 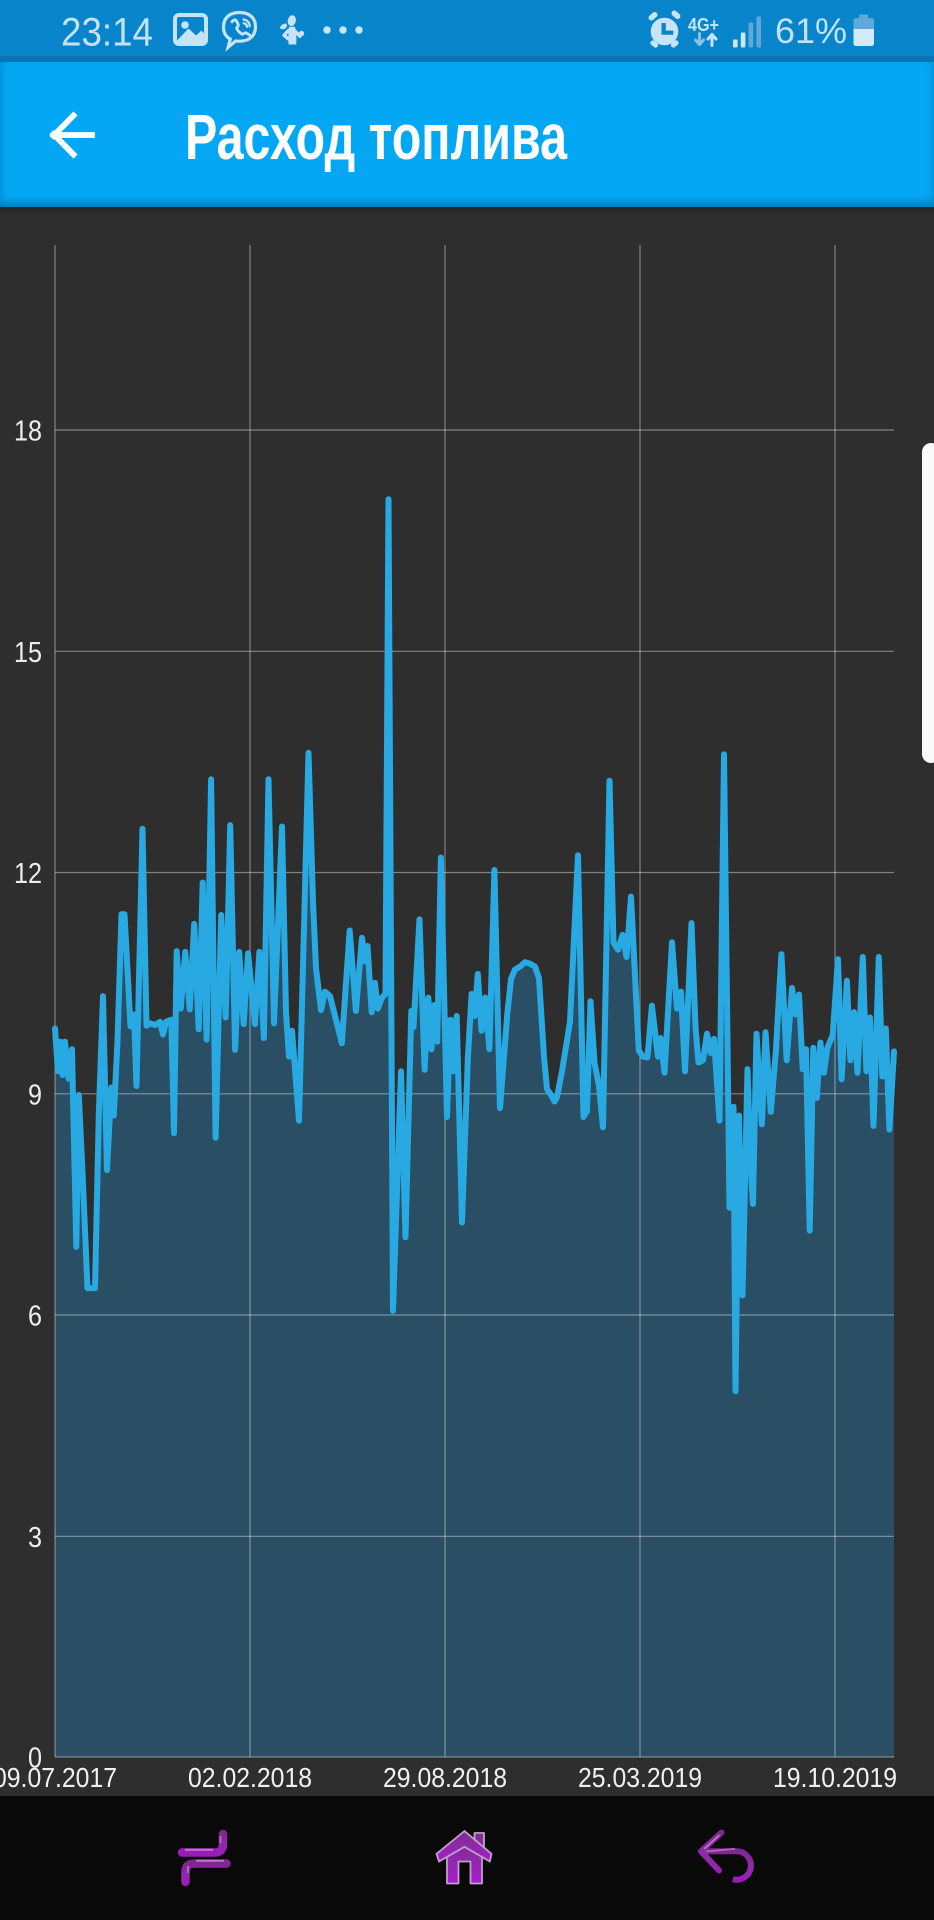 What do you see at coordinates (35, 1538) in the screenshot?
I see `svg-text: 3` at bounding box center [35, 1538].